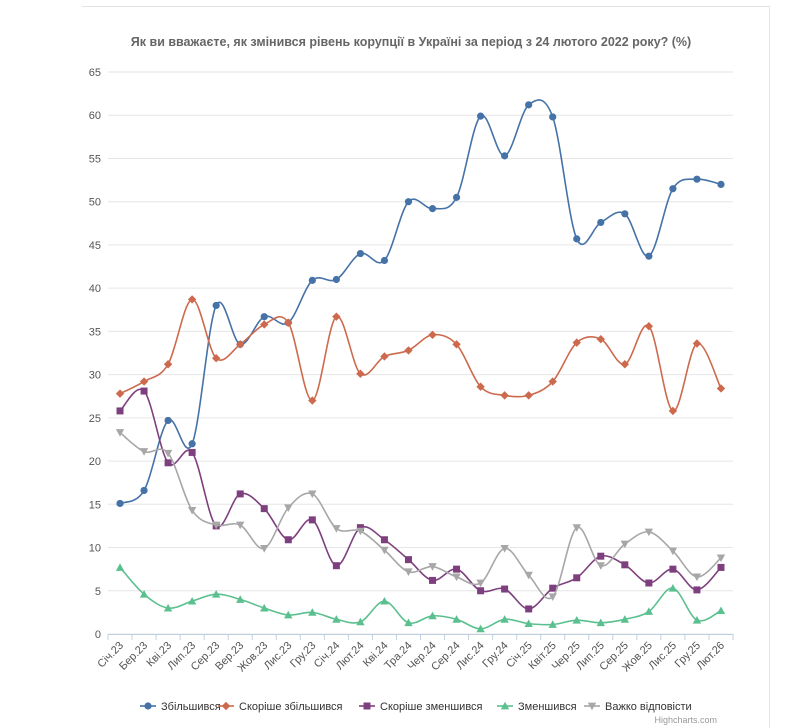 The image size is (790, 728). Describe the element at coordinates (98, 592) in the screenshot. I see `y-tick-label: 5` at that location.